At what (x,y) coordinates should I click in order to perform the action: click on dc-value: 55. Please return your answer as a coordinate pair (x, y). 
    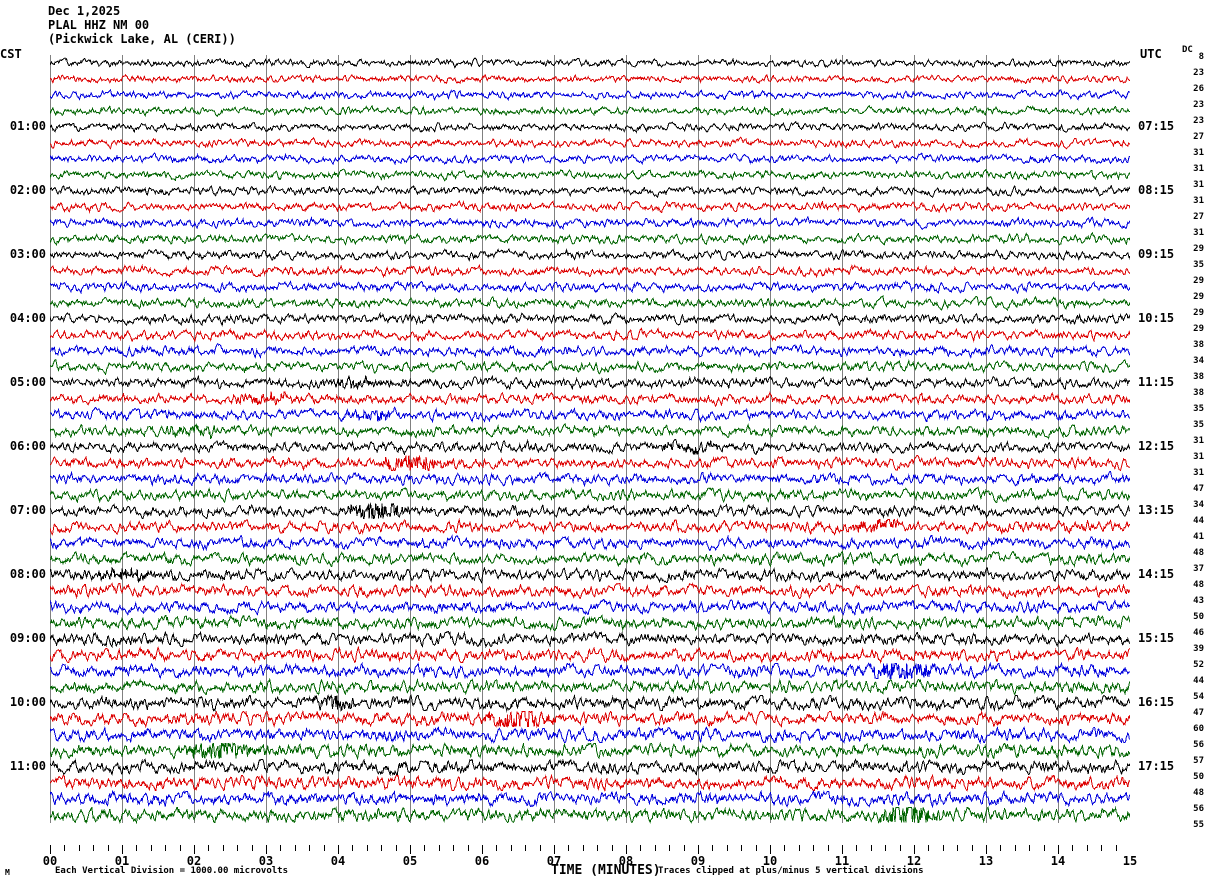
    Looking at the image, I should click on (1198, 825).